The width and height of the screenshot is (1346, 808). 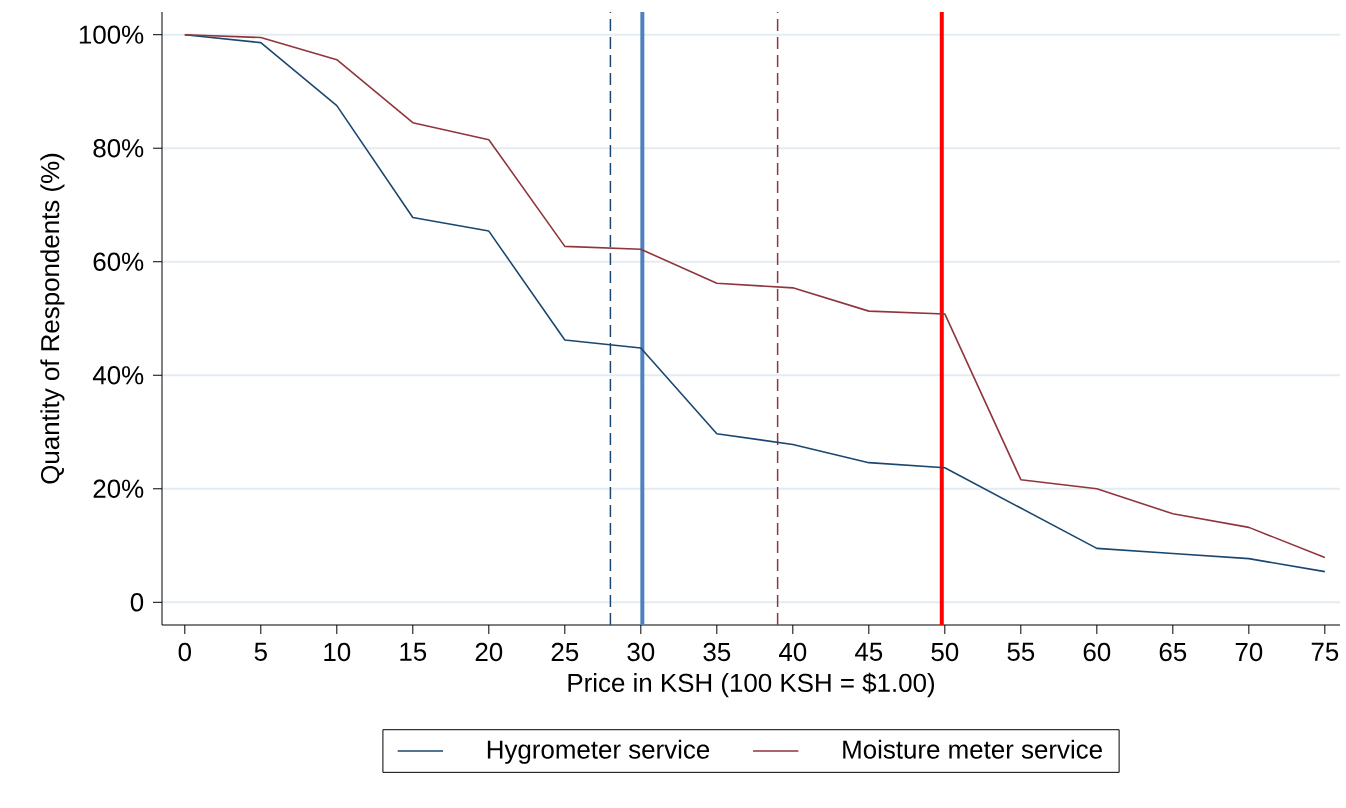 What do you see at coordinates (641, 652) in the screenshot?
I see `x-tick-label: 30` at bounding box center [641, 652].